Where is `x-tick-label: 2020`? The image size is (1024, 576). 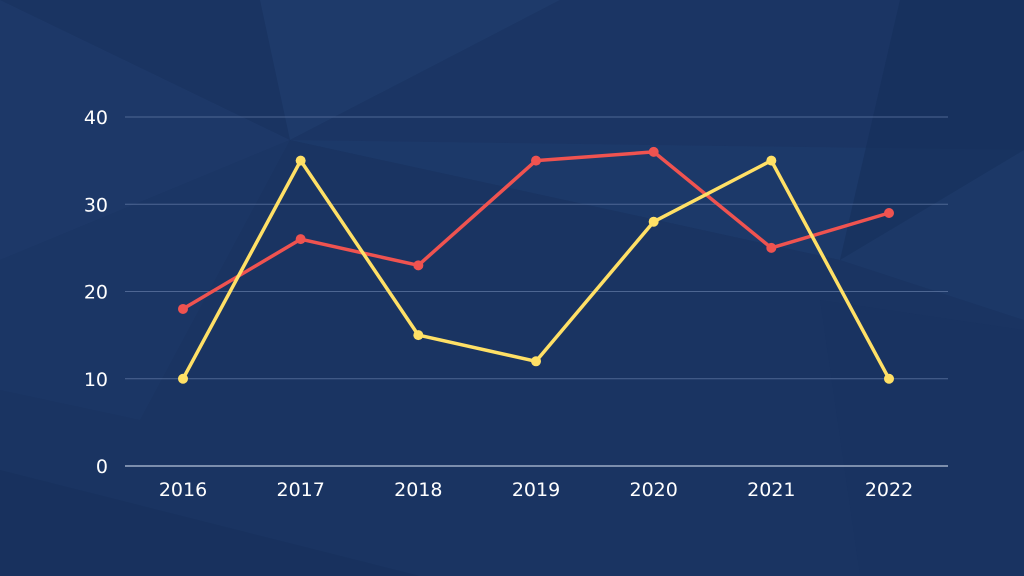 x-tick-label: 2020 is located at coordinates (653, 490).